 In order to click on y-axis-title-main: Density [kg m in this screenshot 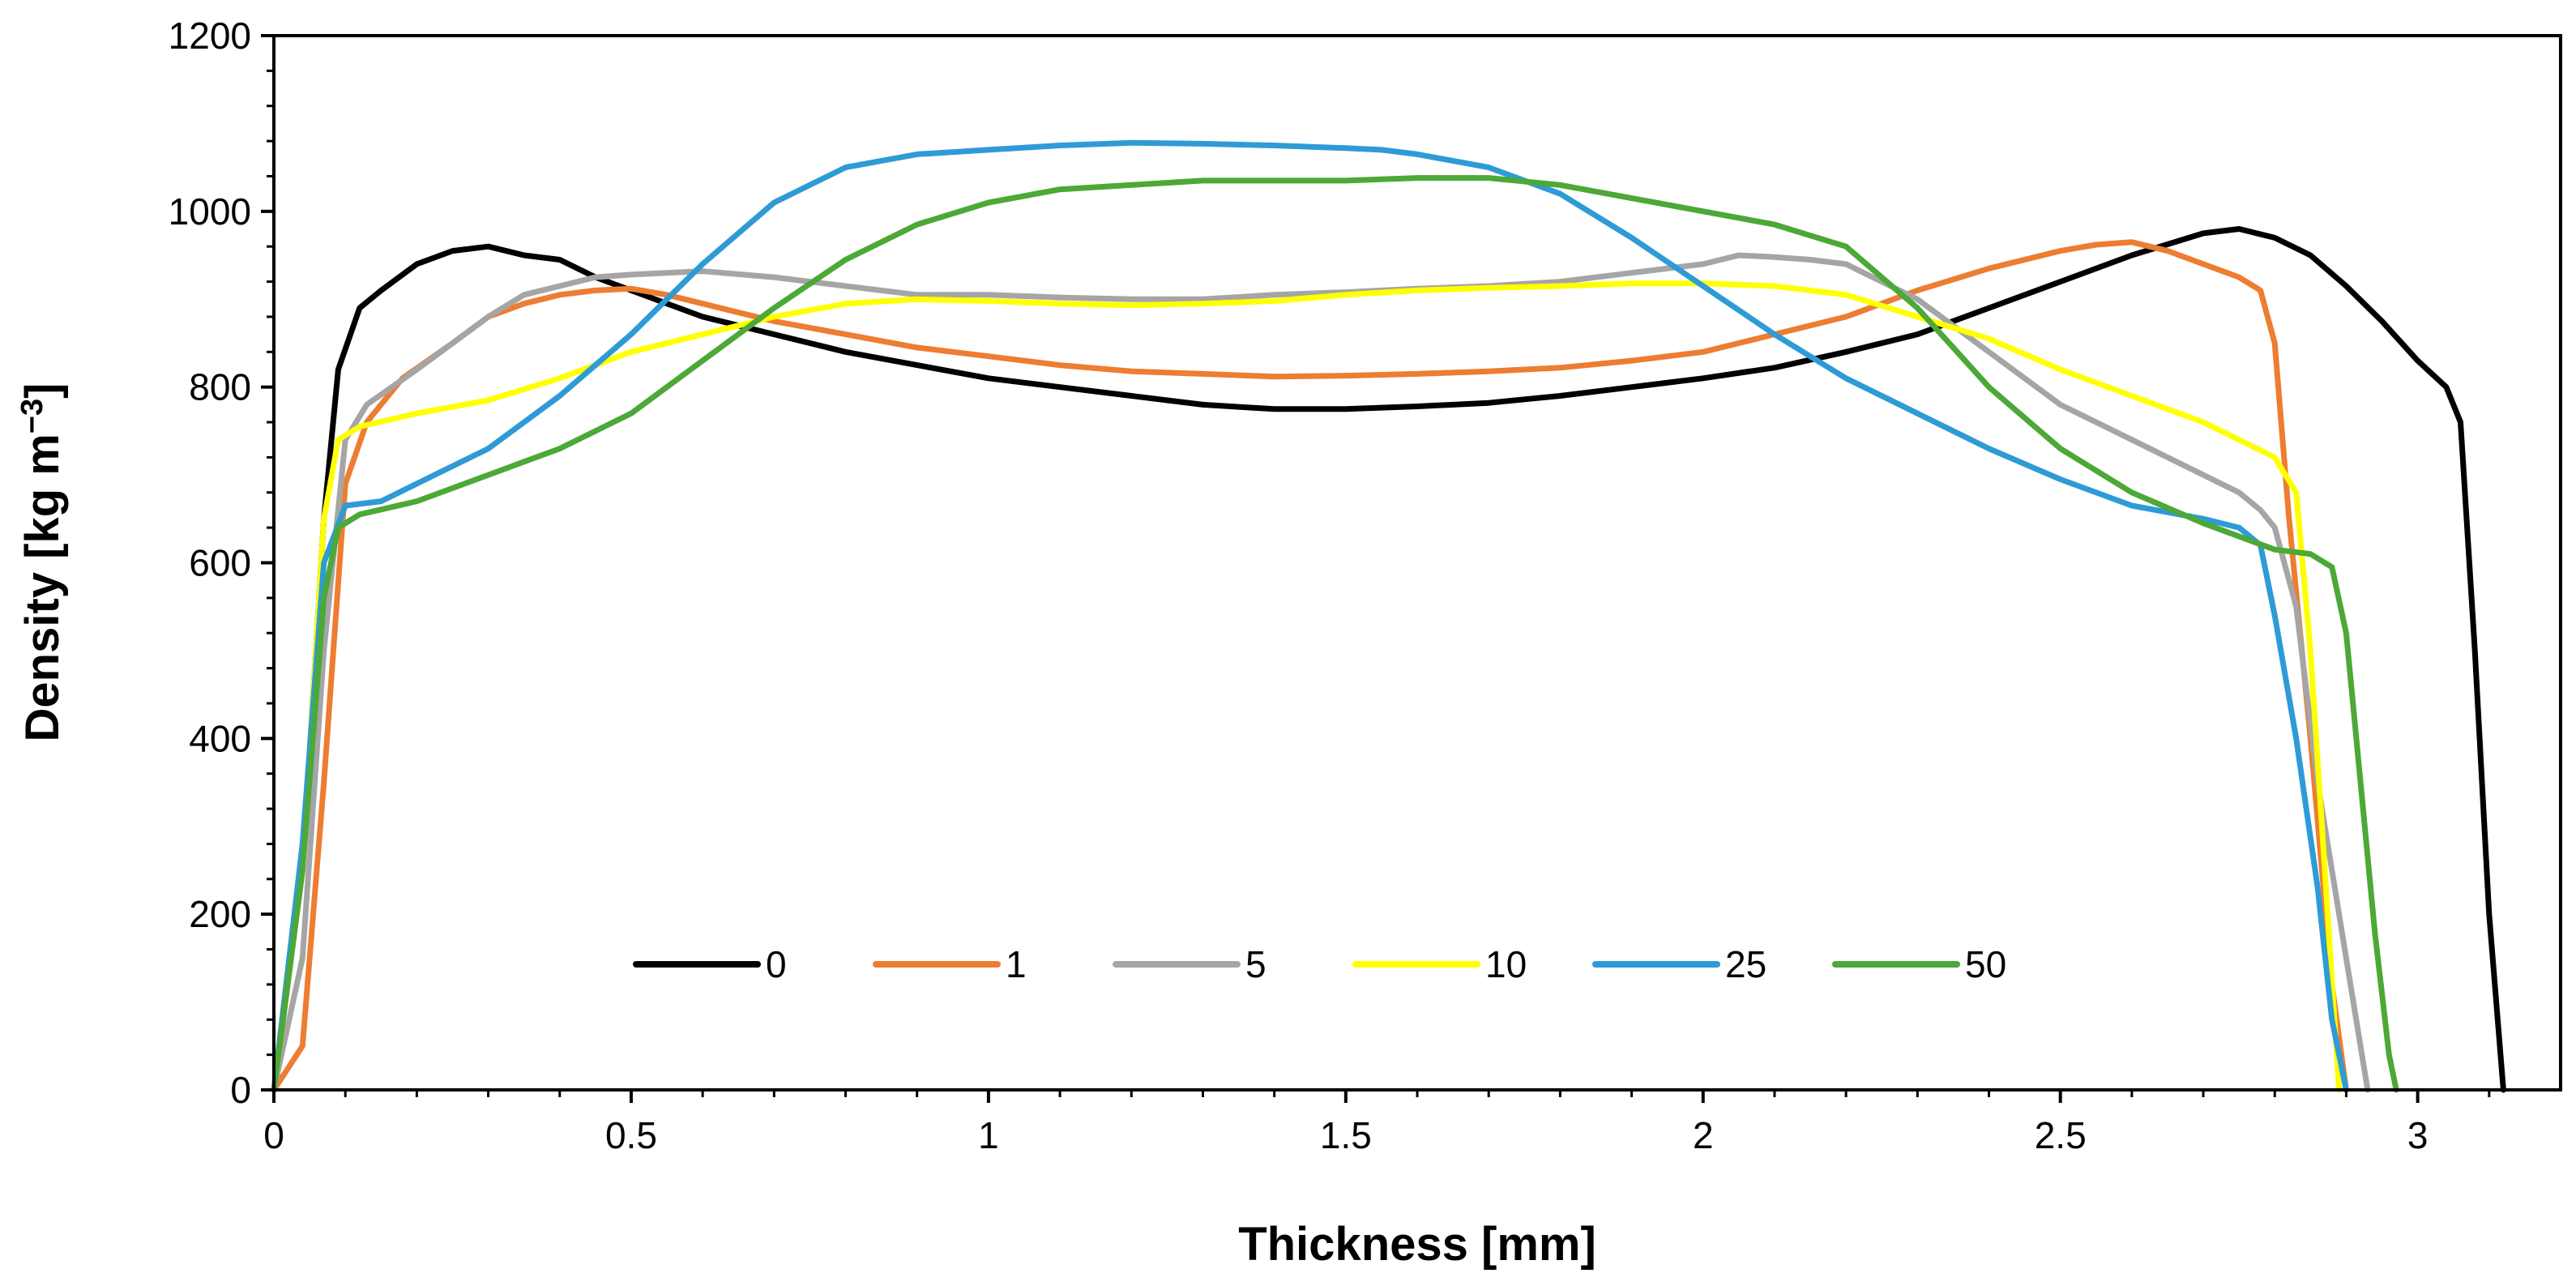, I will do `click(42, 587)`.